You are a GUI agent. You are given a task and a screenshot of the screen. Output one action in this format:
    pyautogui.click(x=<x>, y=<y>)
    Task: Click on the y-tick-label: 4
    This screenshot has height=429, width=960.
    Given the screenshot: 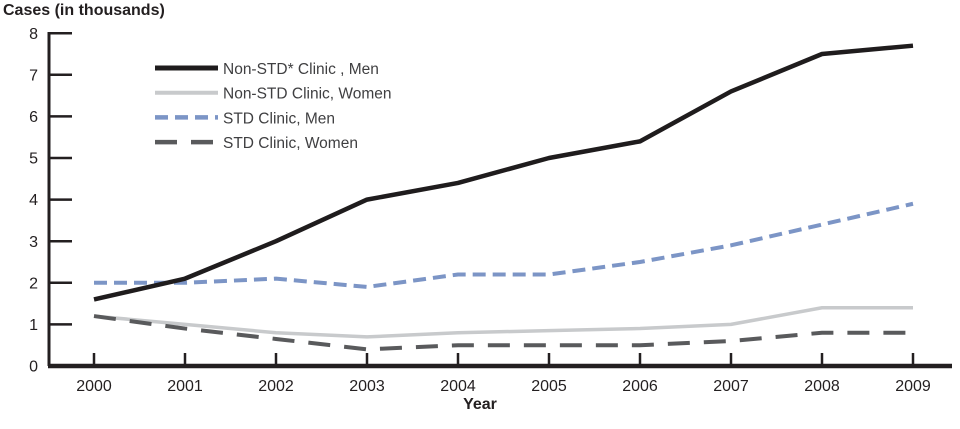 What is the action you would take?
    pyautogui.click(x=33, y=200)
    